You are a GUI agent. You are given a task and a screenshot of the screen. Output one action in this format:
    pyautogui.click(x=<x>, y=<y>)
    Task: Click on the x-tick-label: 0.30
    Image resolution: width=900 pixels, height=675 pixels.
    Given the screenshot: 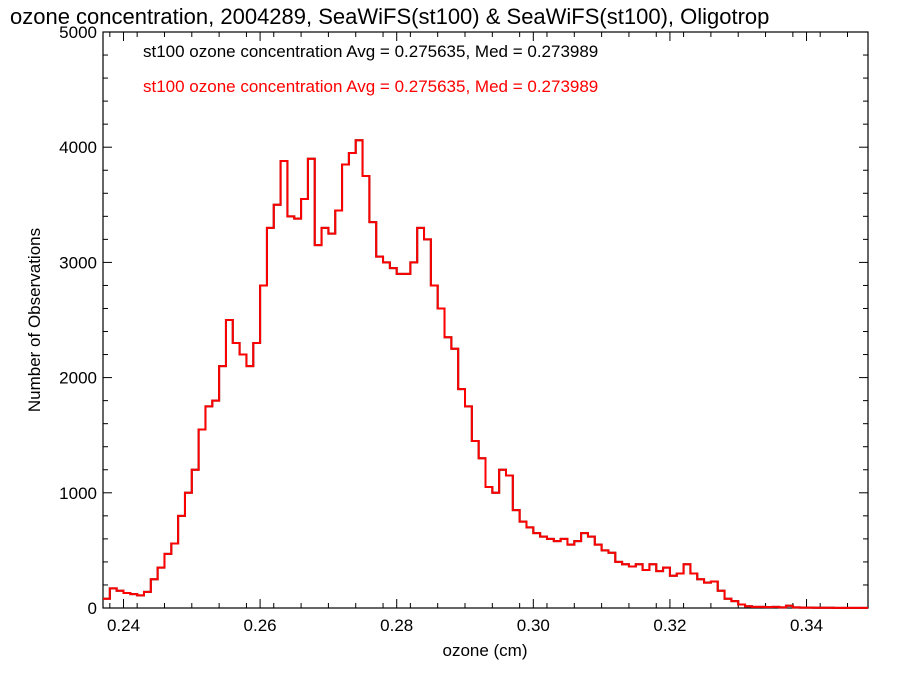 What is the action you would take?
    pyautogui.click(x=533, y=625)
    